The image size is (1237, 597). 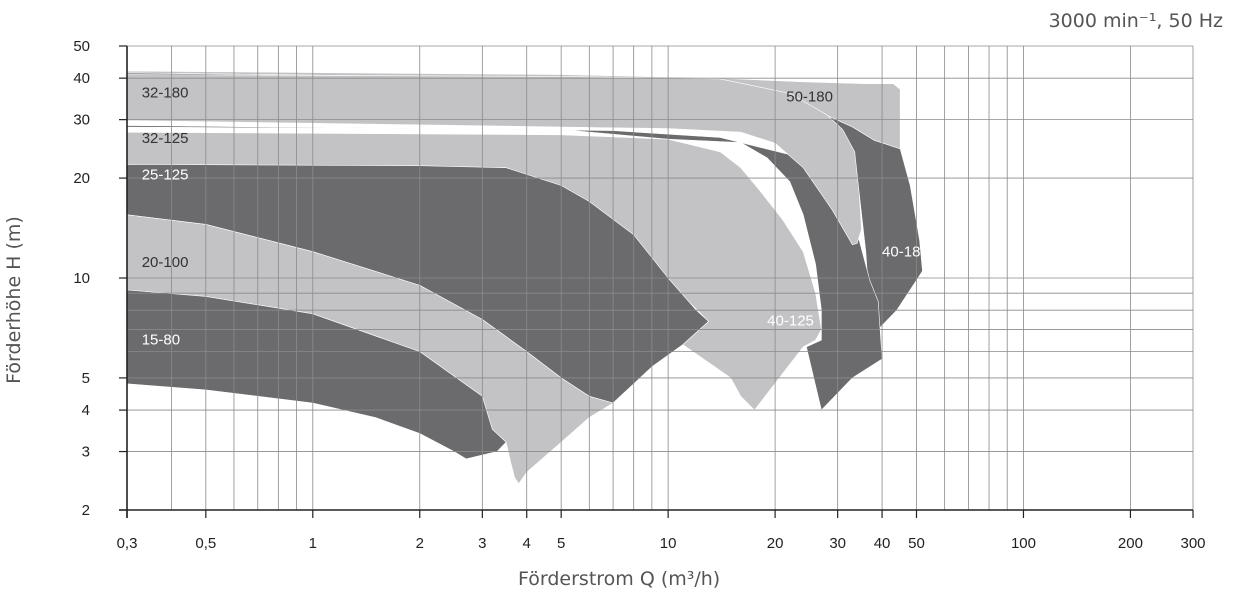 What do you see at coordinates (882, 543) in the screenshot?
I see `x-tick-label: 40` at bounding box center [882, 543].